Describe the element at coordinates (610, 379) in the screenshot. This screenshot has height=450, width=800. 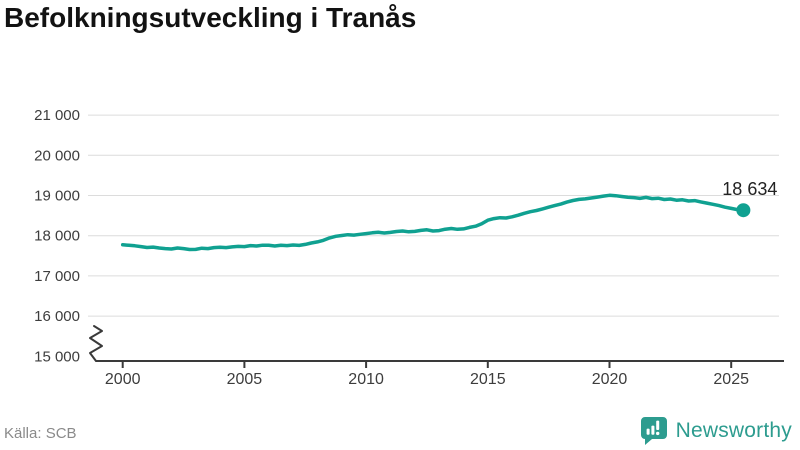
I see `x-axis-tick-label: 2020` at that location.